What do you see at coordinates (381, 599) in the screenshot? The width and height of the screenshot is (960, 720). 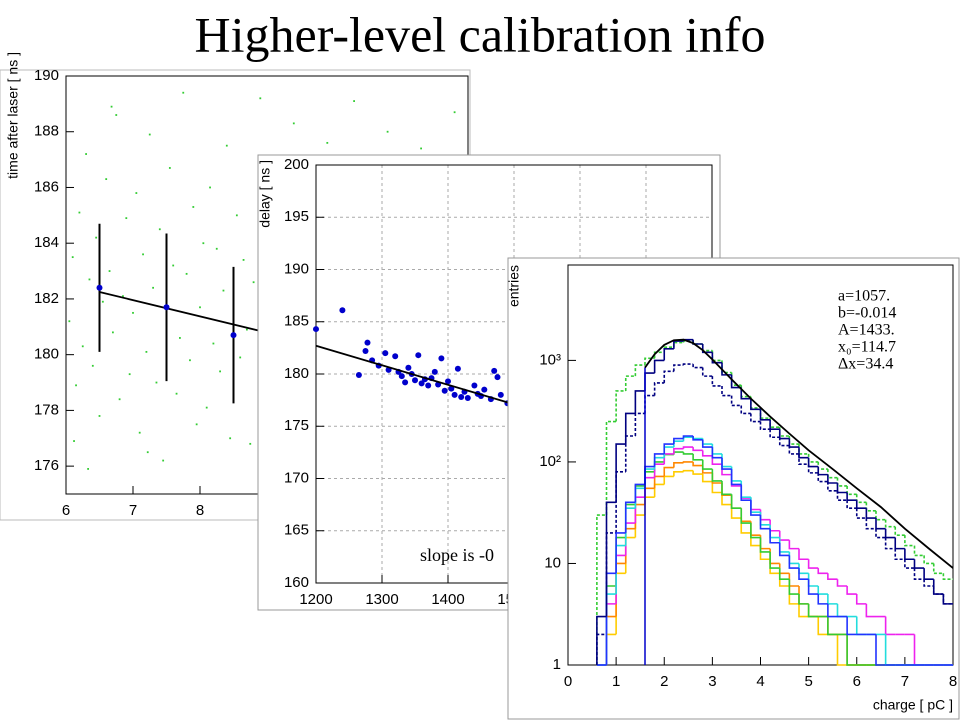 I see `x-tick-label: 1300` at bounding box center [381, 599].